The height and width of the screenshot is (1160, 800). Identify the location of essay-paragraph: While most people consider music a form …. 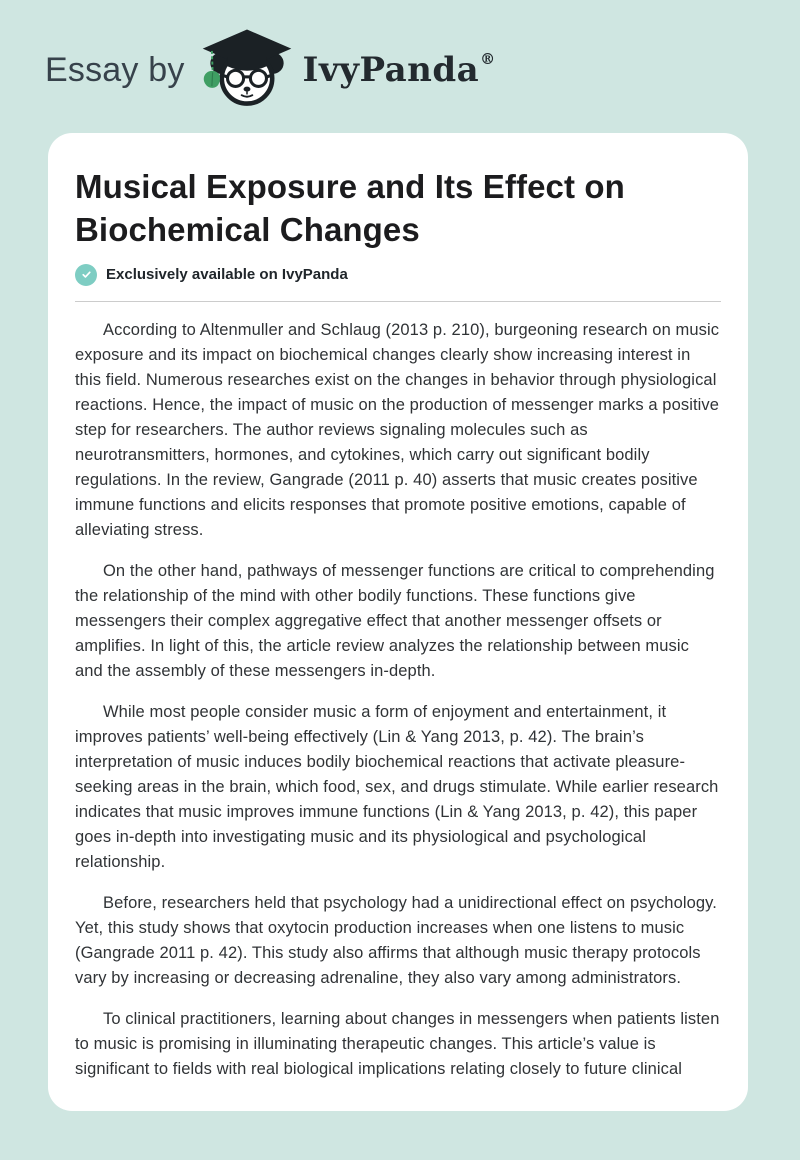
(397, 786).